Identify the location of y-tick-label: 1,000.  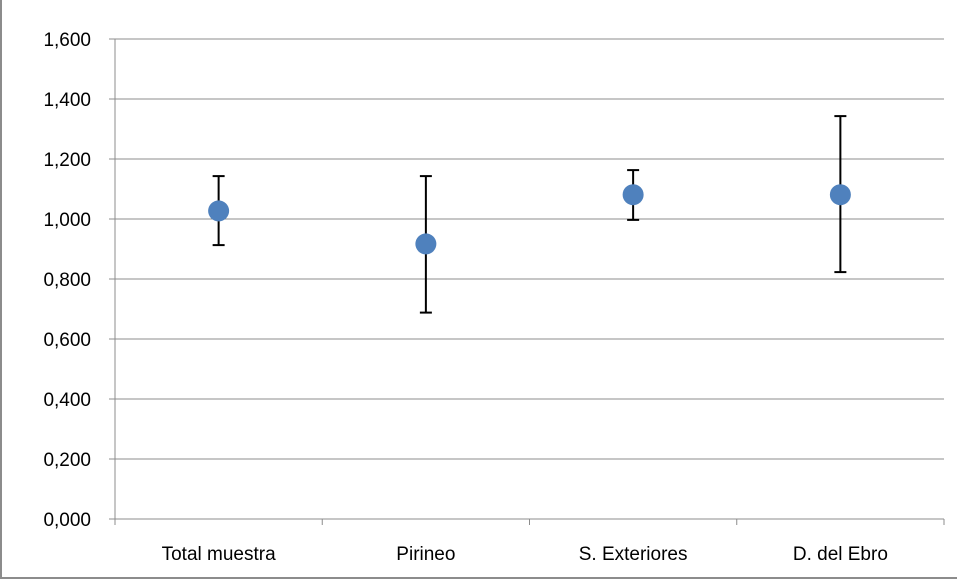
(67, 220).